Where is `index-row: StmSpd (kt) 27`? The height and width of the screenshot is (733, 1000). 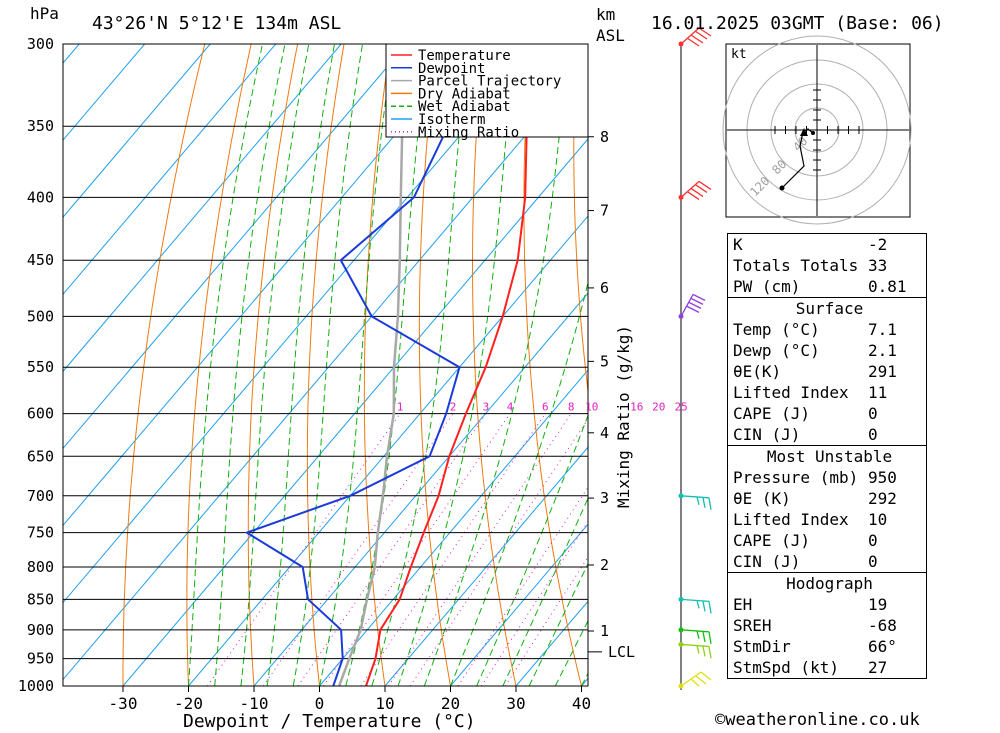 index-row: StmSpd (kt) 27 is located at coordinates (810, 667).